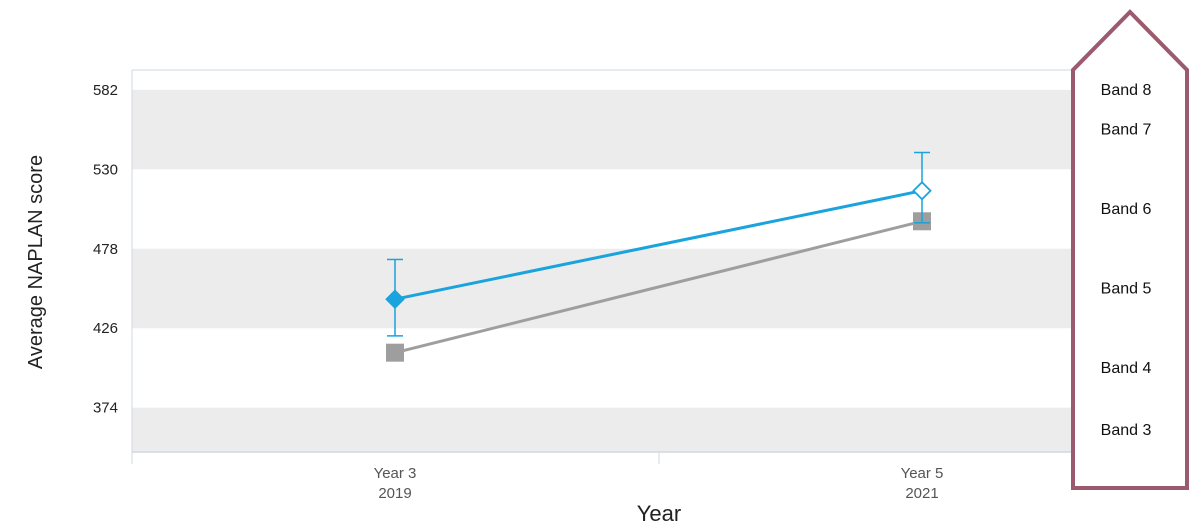  What do you see at coordinates (1126, 209) in the screenshot?
I see `band-label: Band 6` at bounding box center [1126, 209].